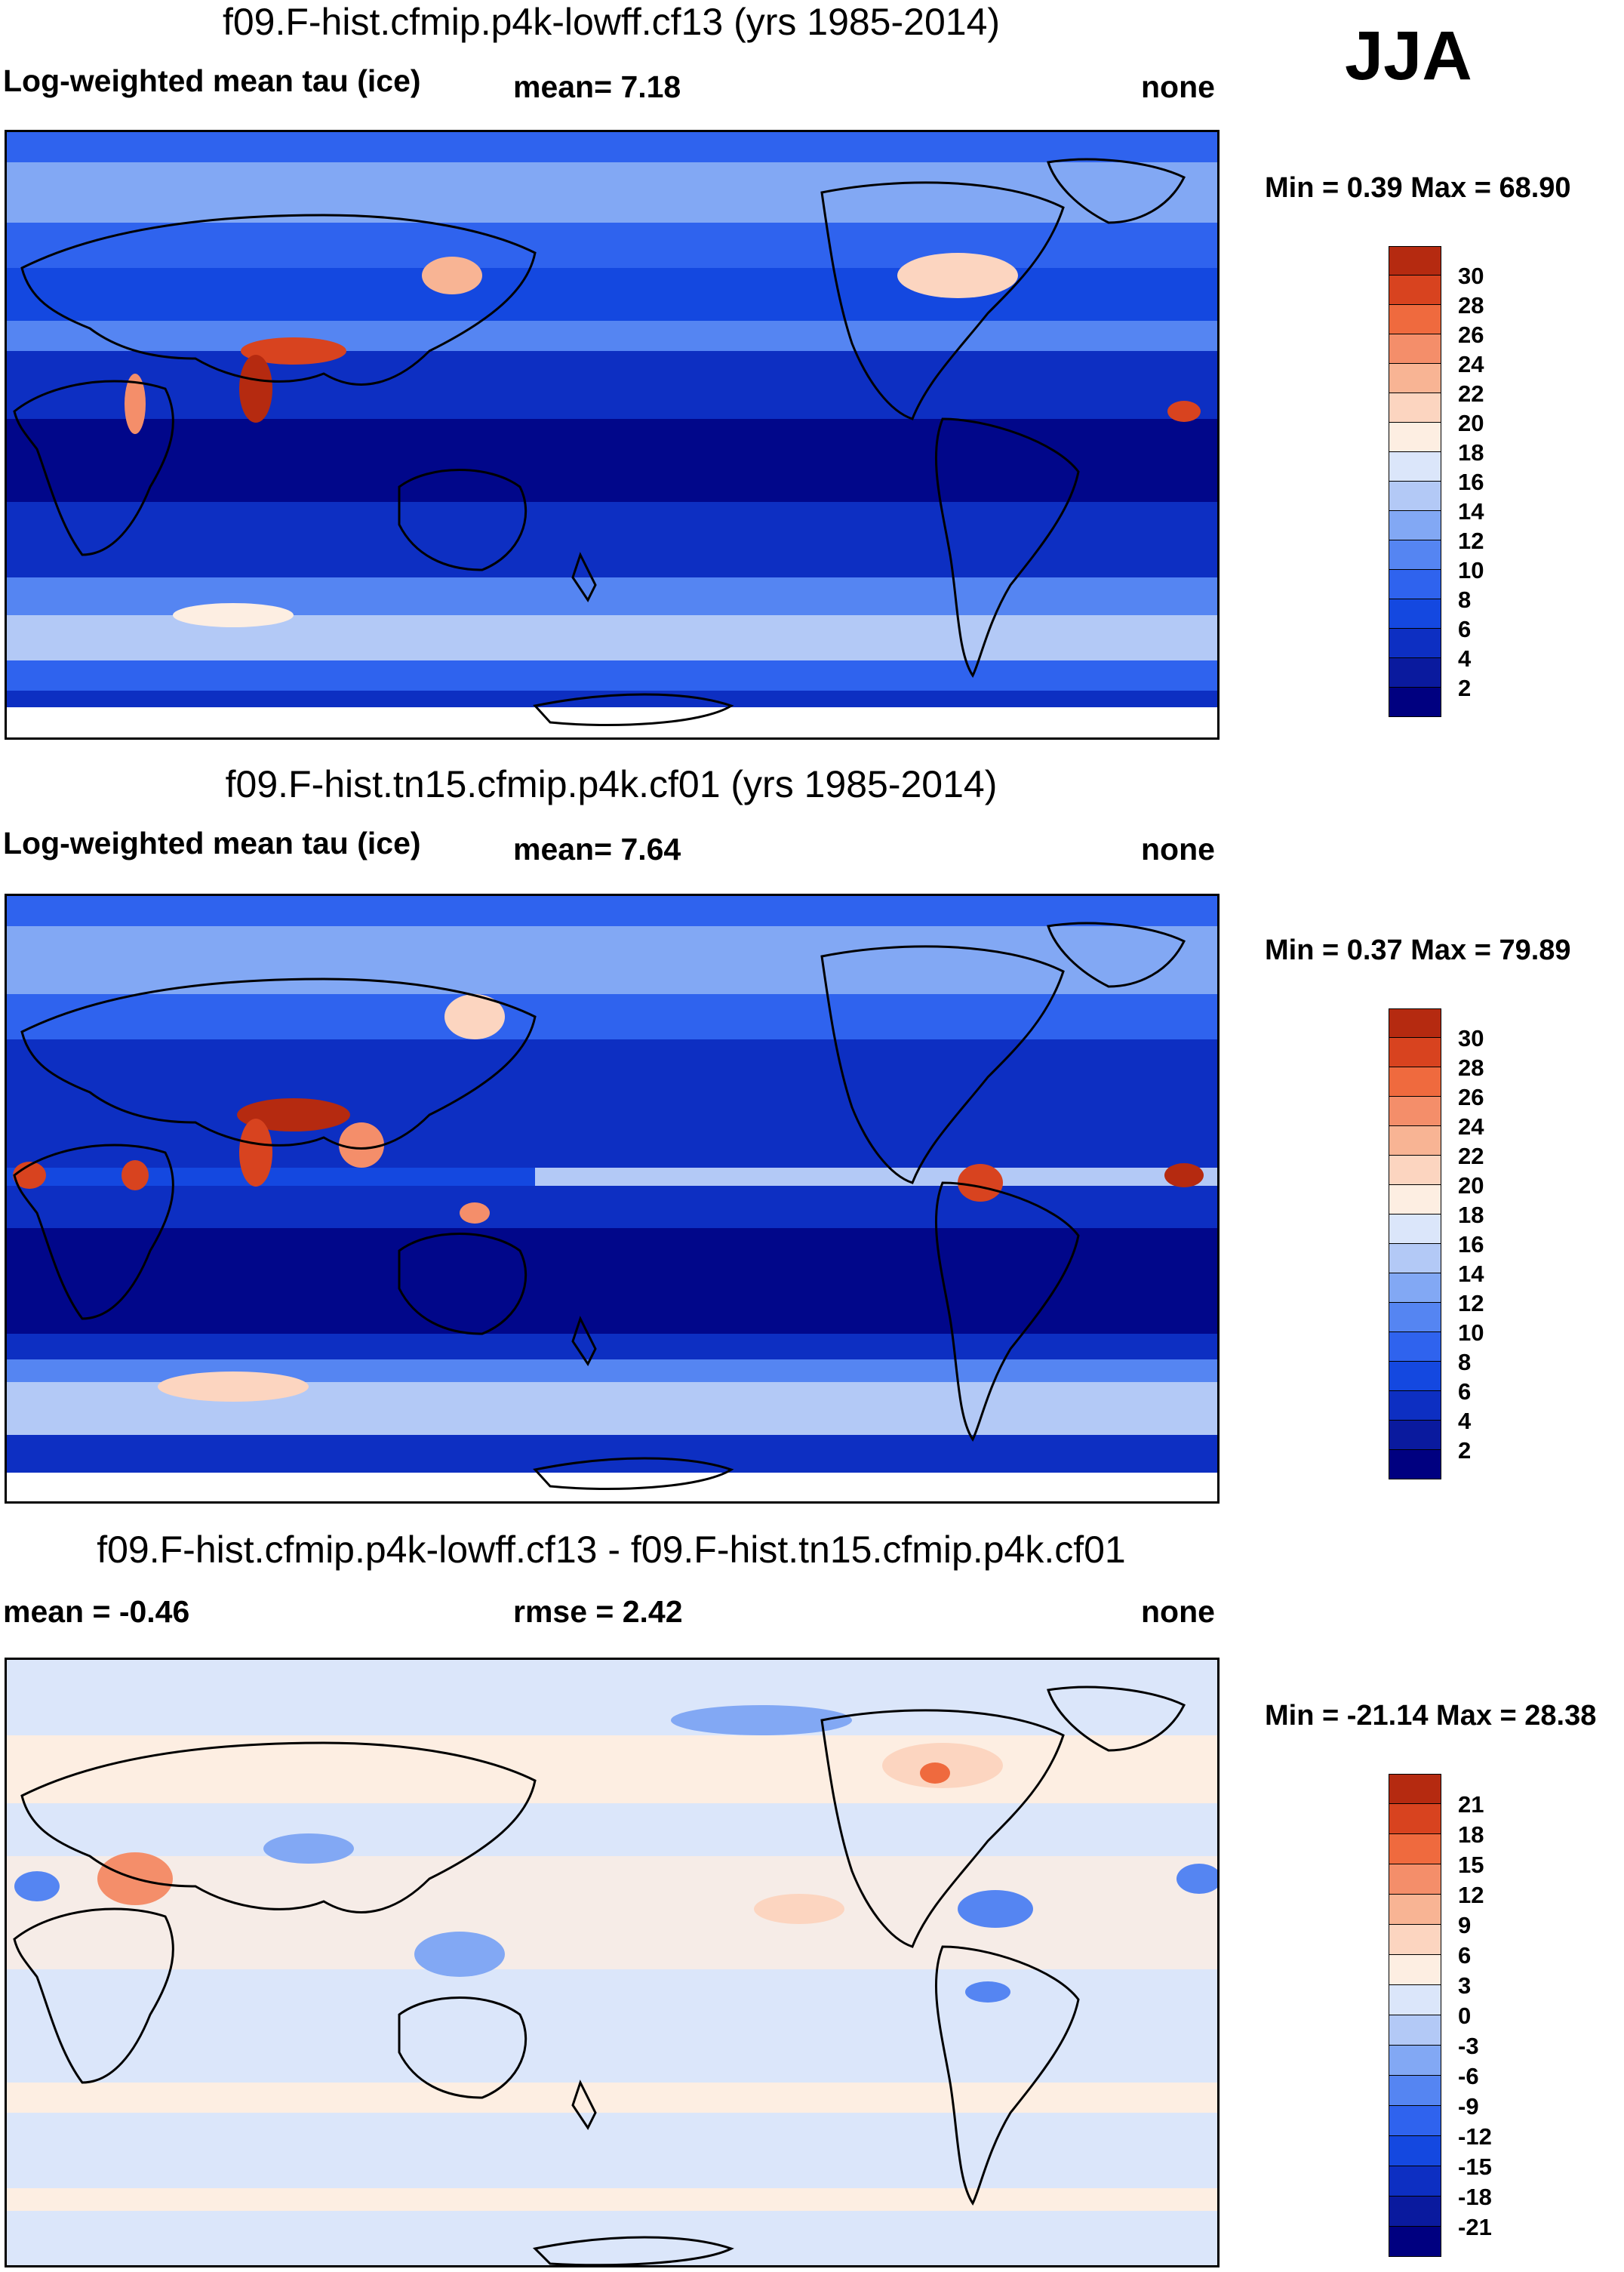 This screenshot has height=2272, width=1624. What do you see at coordinates (1471, 1865) in the screenshot?
I see `colorbar-tick-label: 15` at bounding box center [1471, 1865].